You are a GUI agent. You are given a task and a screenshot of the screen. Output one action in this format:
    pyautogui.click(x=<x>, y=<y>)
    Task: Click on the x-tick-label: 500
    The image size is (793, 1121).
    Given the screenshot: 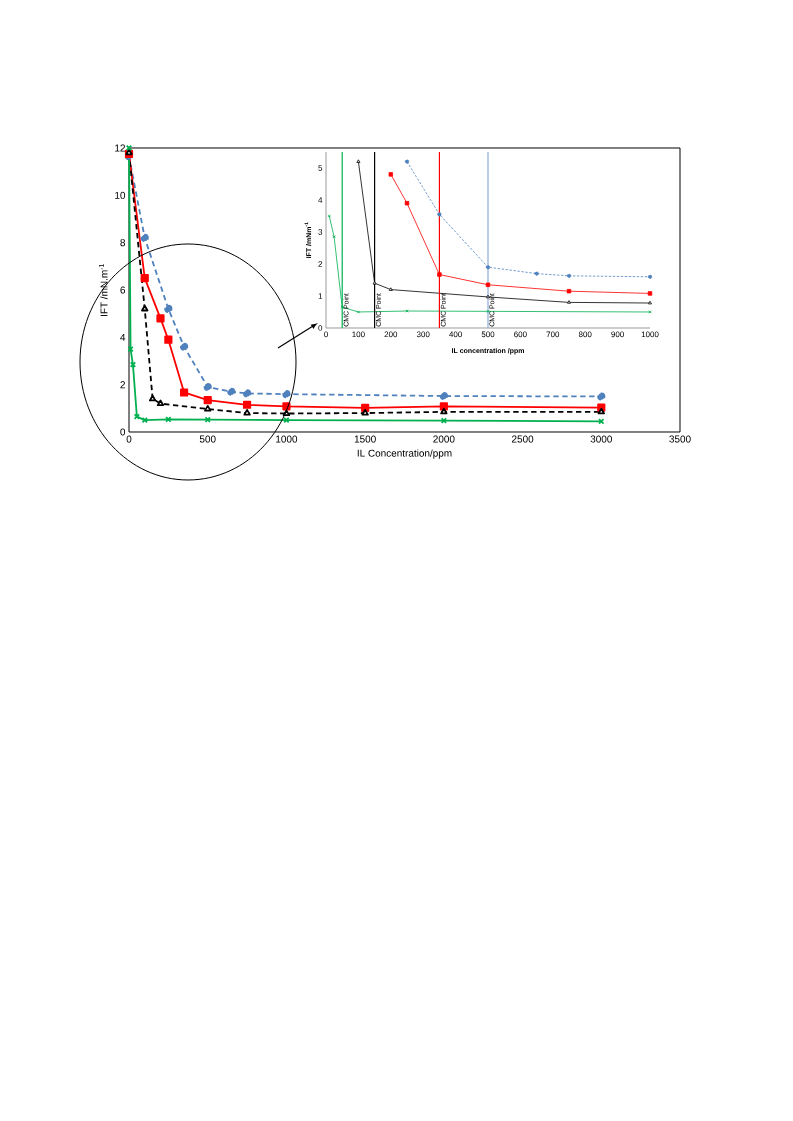 What is the action you would take?
    pyautogui.click(x=207, y=439)
    